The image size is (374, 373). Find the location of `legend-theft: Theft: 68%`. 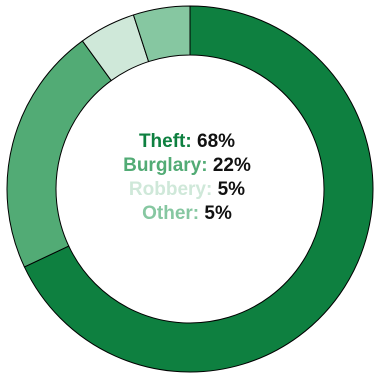

legend-theft: Theft: 68% is located at coordinates (187, 142).